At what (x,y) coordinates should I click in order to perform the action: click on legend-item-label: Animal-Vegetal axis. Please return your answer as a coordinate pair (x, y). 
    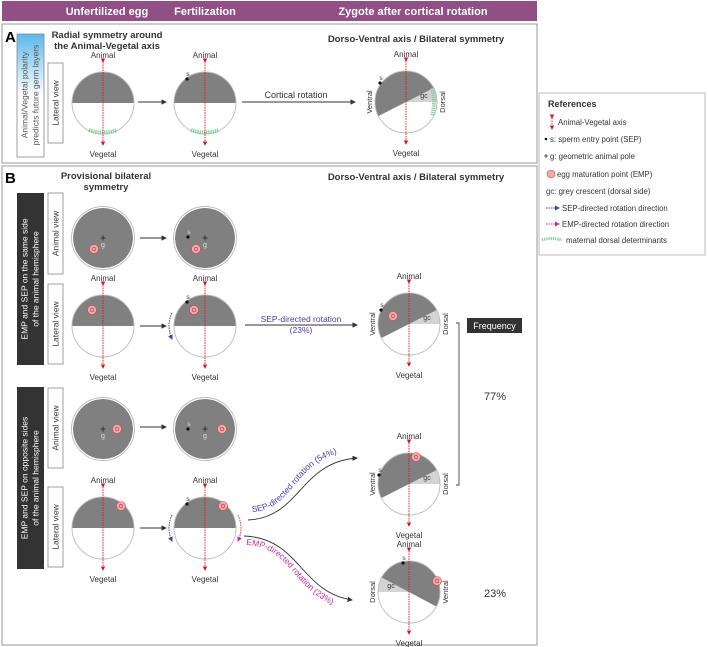
    Looking at the image, I should click on (592, 122).